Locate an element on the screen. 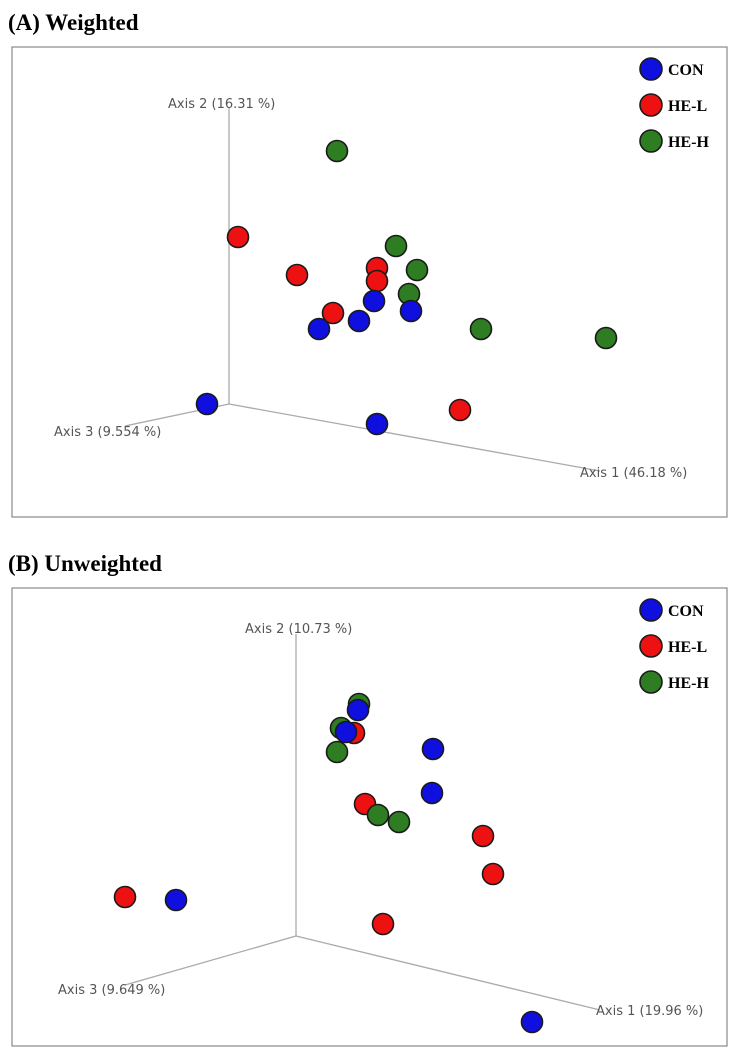 The width and height of the screenshot is (729, 1053). panel-b-title: (B) Unweighted is located at coordinates (85, 563).